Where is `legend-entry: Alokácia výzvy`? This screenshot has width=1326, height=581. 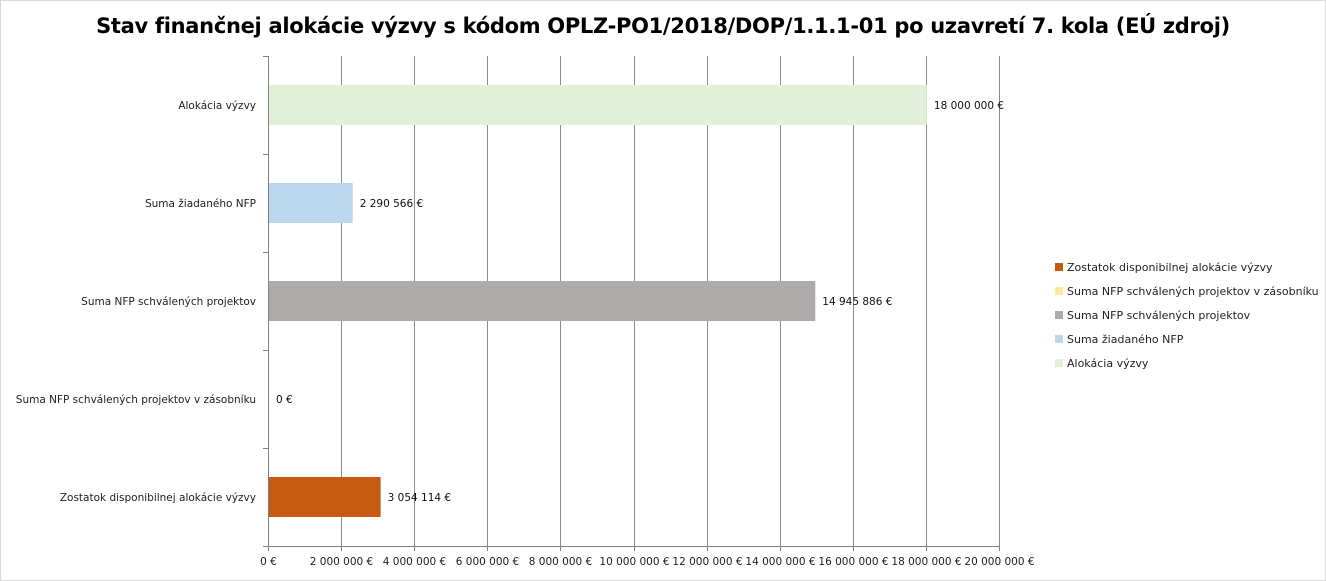
legend-entry: Alokácia výzvy is located at coordinates (1187, 363).